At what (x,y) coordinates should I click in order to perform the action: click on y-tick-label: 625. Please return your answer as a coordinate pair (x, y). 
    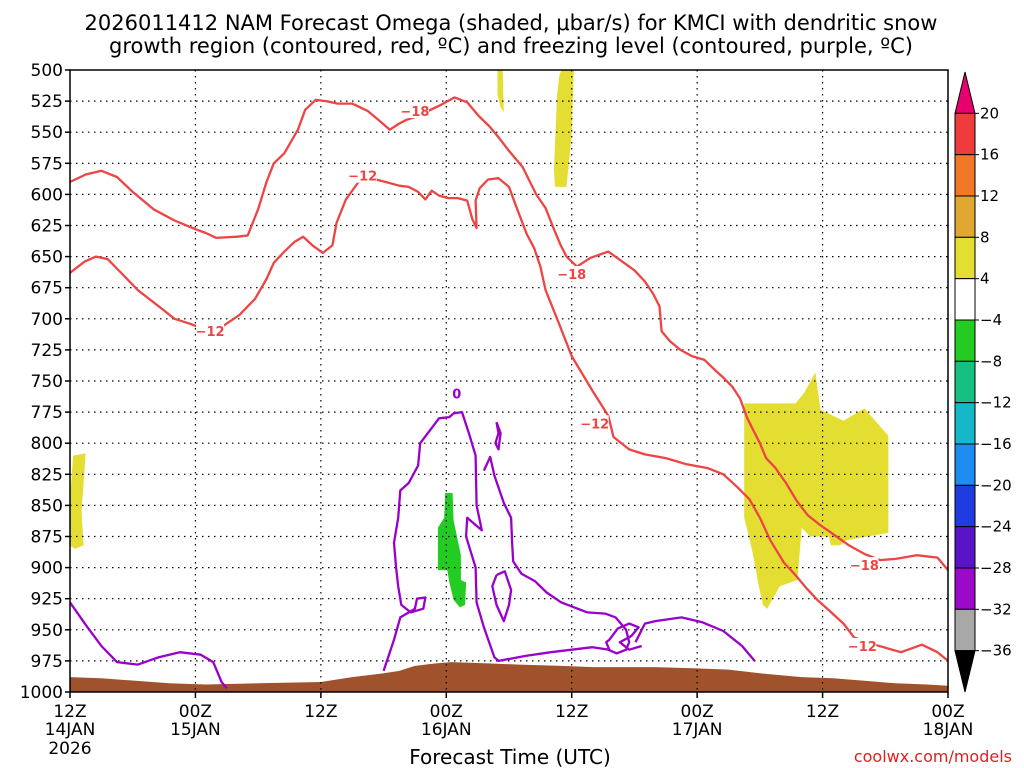
    Looking at the image, I should click on (47, 227).